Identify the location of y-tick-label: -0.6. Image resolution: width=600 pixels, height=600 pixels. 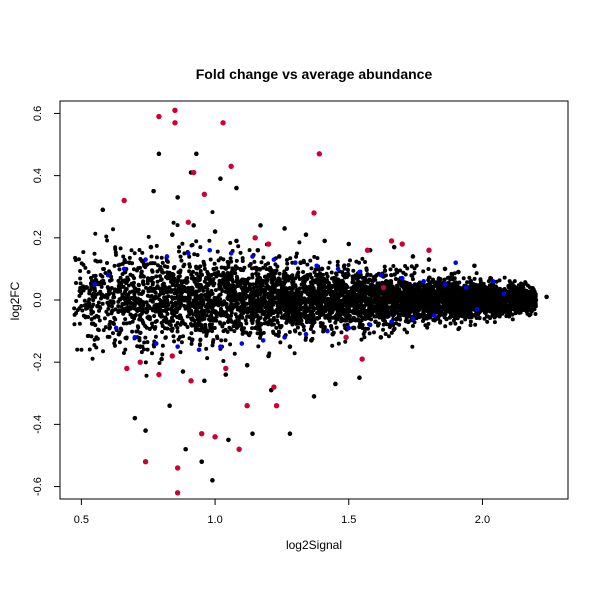
(38, 486).